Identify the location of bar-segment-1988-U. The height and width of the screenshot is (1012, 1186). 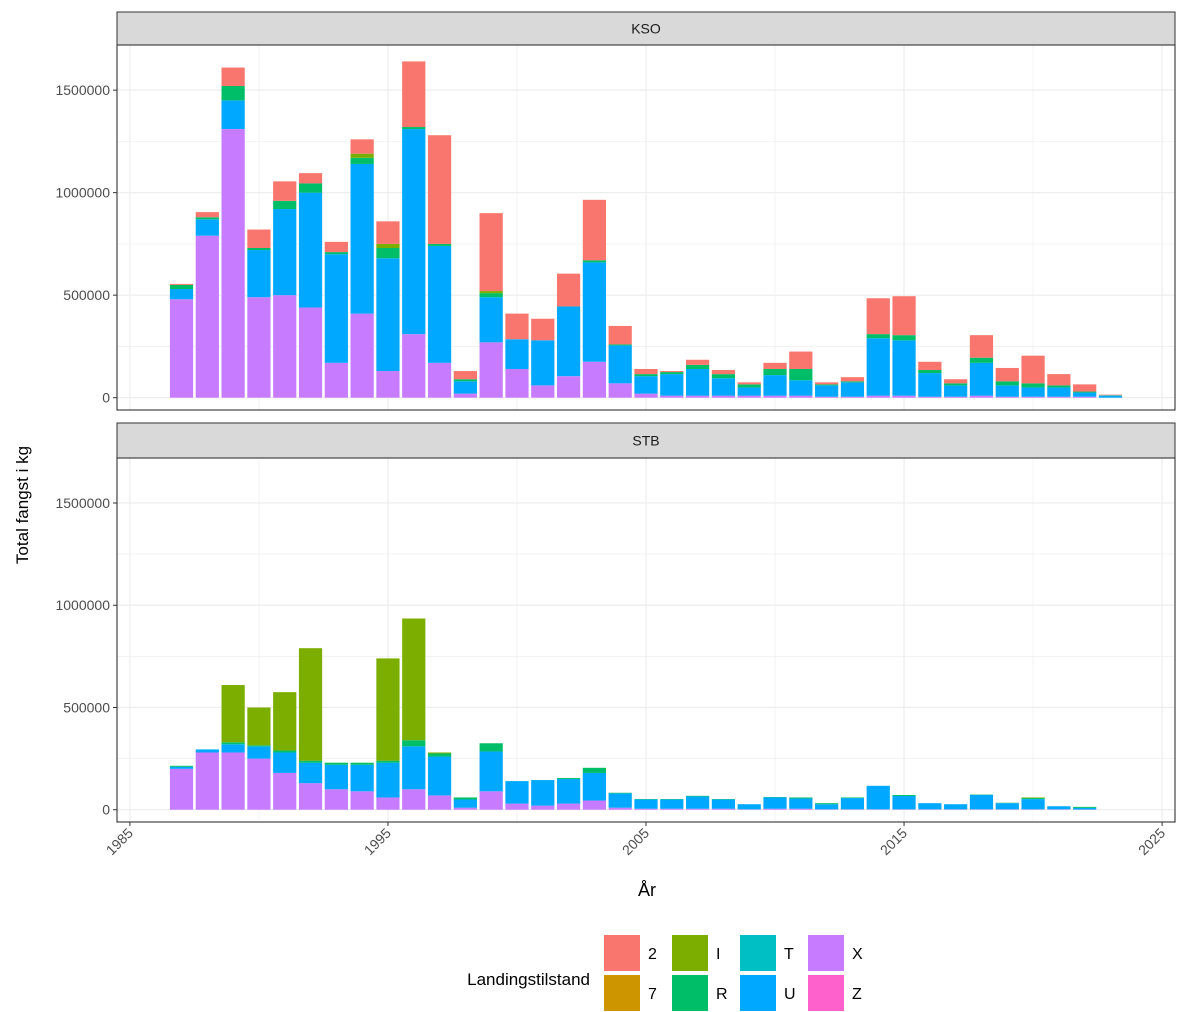
(207, 227).